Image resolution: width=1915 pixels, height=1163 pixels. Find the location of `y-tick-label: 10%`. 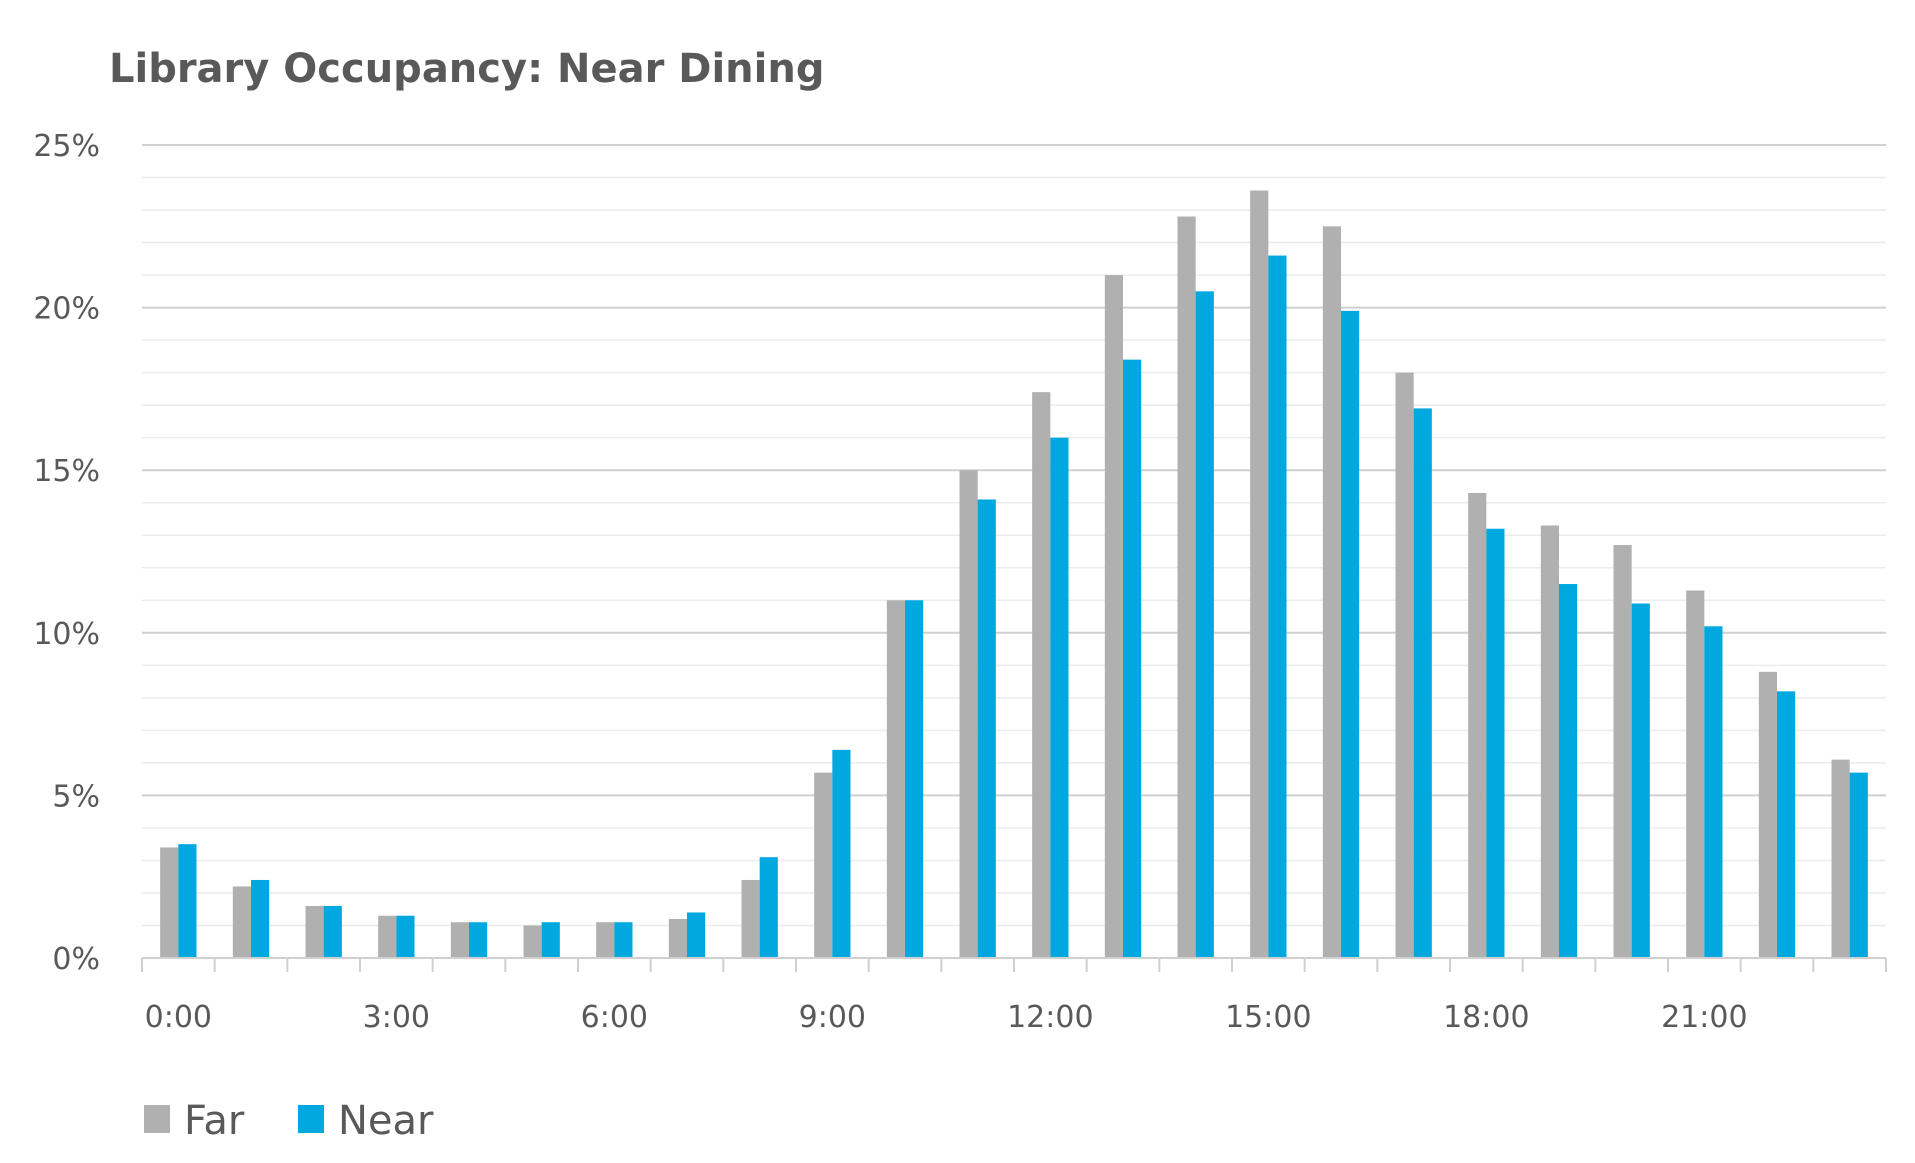

y-tick-label: 10% is located at coordinates (66, 634).